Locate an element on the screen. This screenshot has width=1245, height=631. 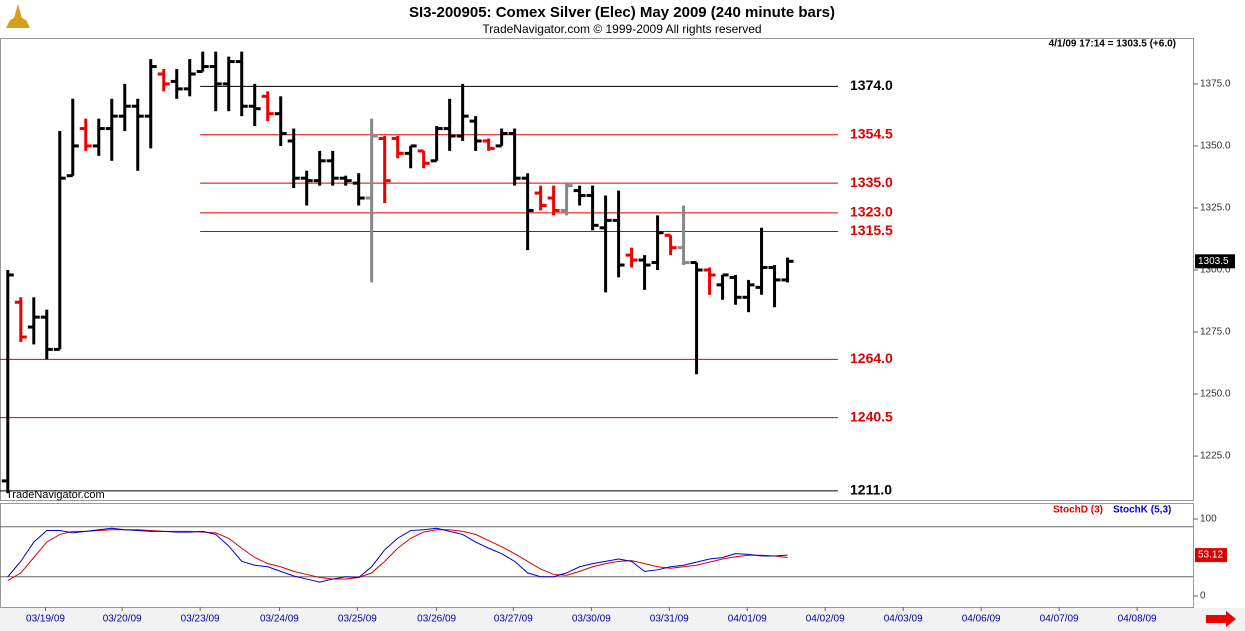
x-tick-label: 03/31/09 is located at coordinates (669, 619).